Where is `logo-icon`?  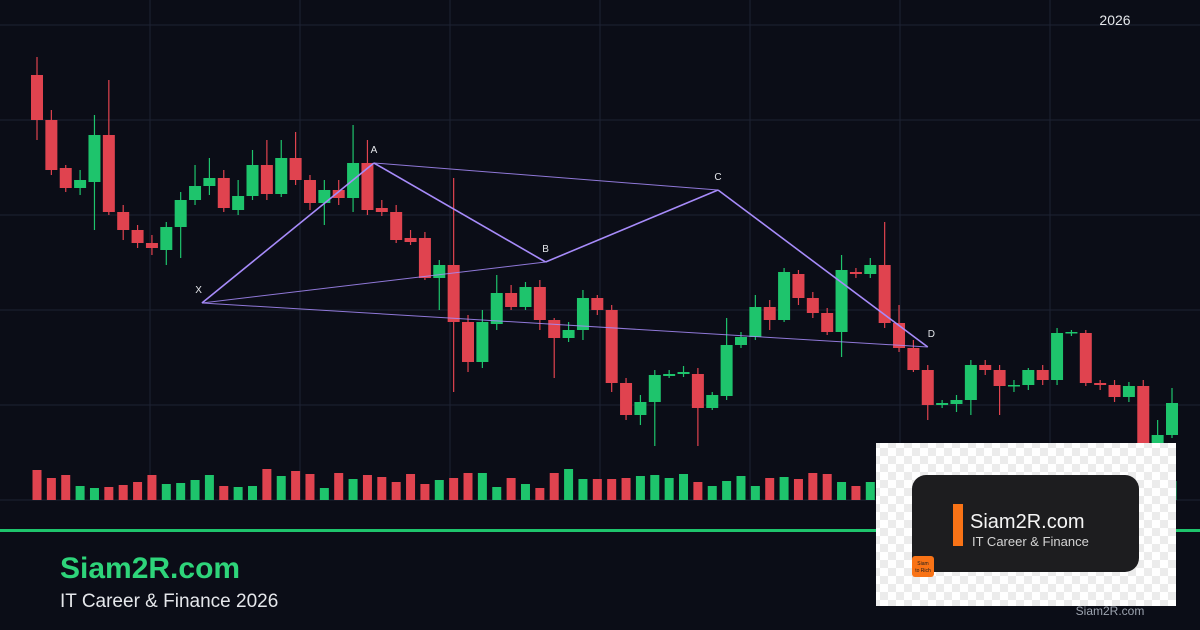
logo-icon is located at coordinates (923, 566).